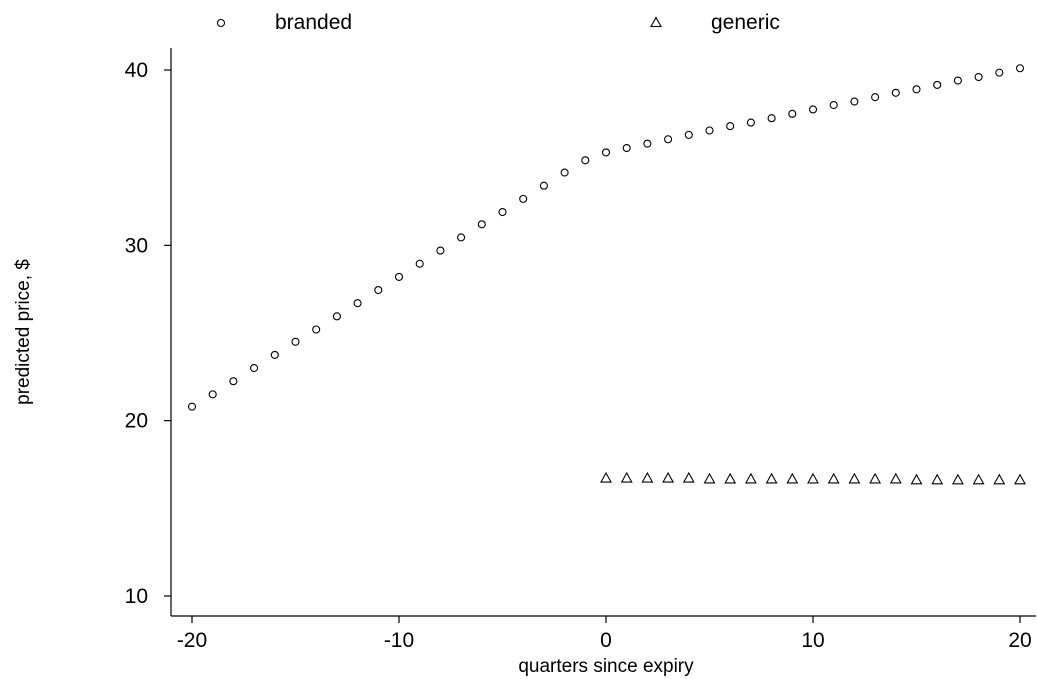 Image resolution: width=1037 pixels, height=679 pixels. Describe the element at coordinates (606, 666) in the screenshot. I see `x-axis-label: quarters since expiry` at that location.